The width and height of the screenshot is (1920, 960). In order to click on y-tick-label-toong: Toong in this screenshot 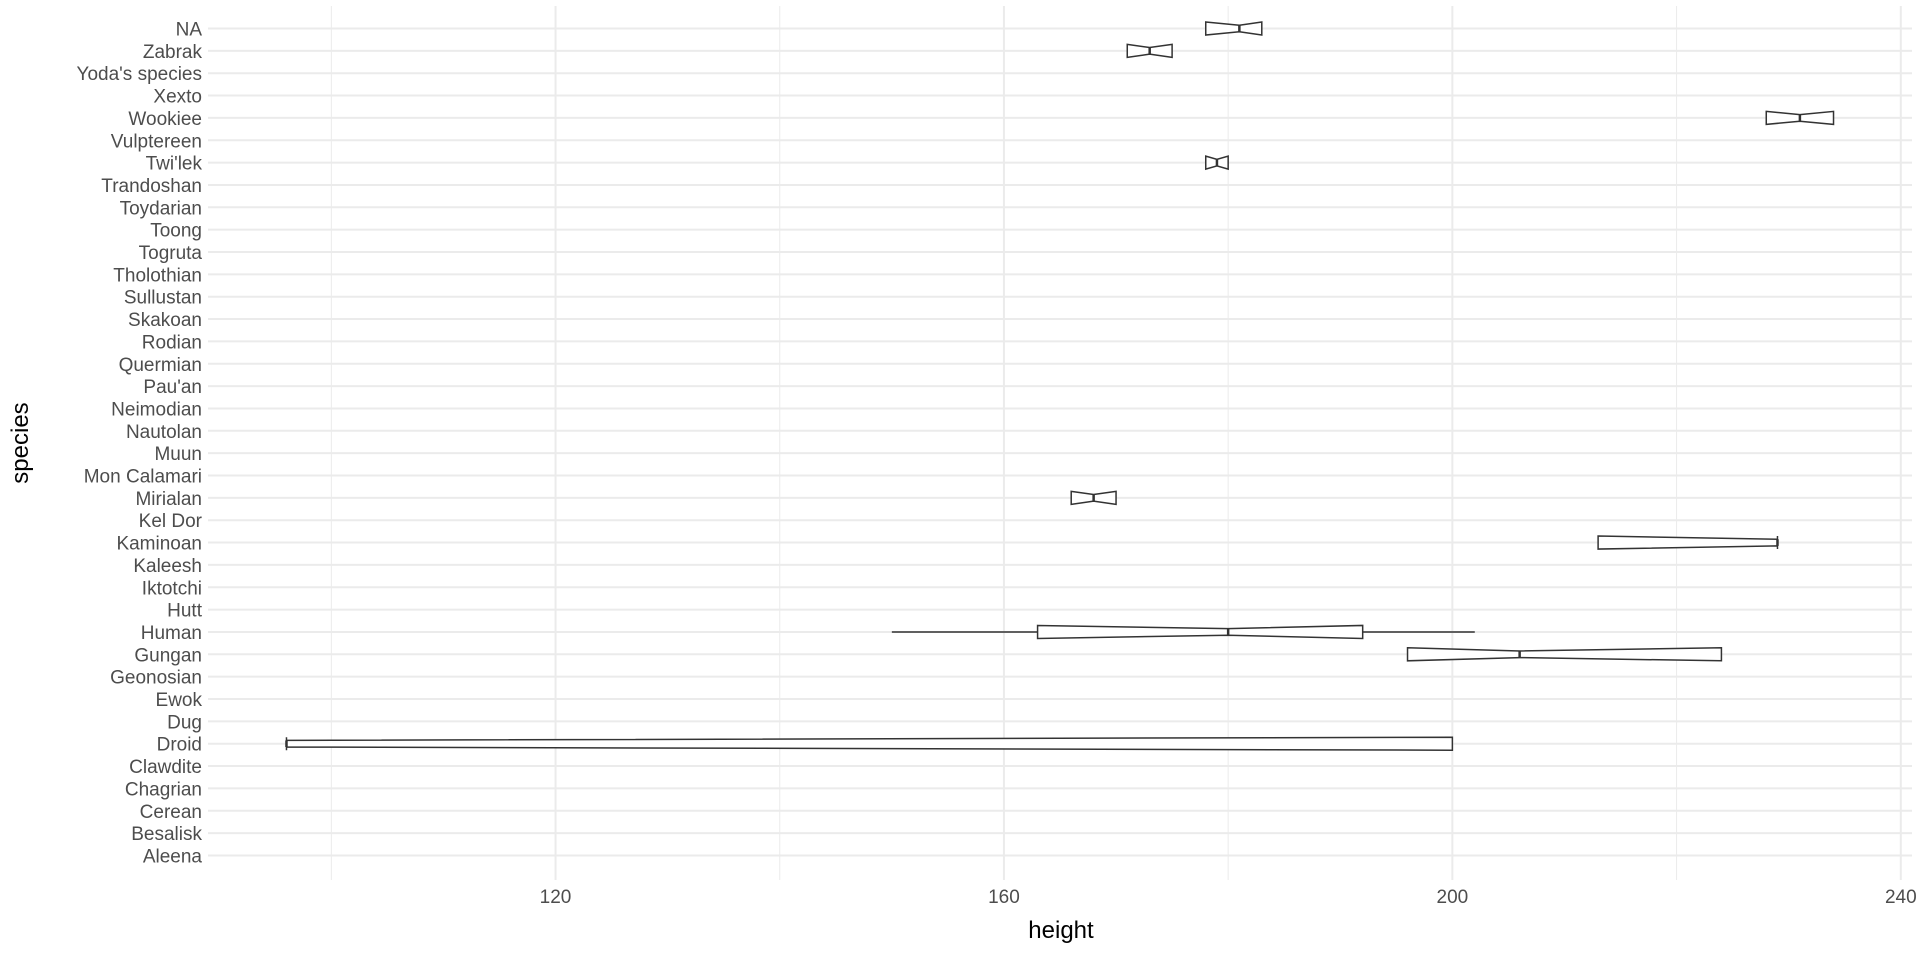, I will do `click(176, 231)`.